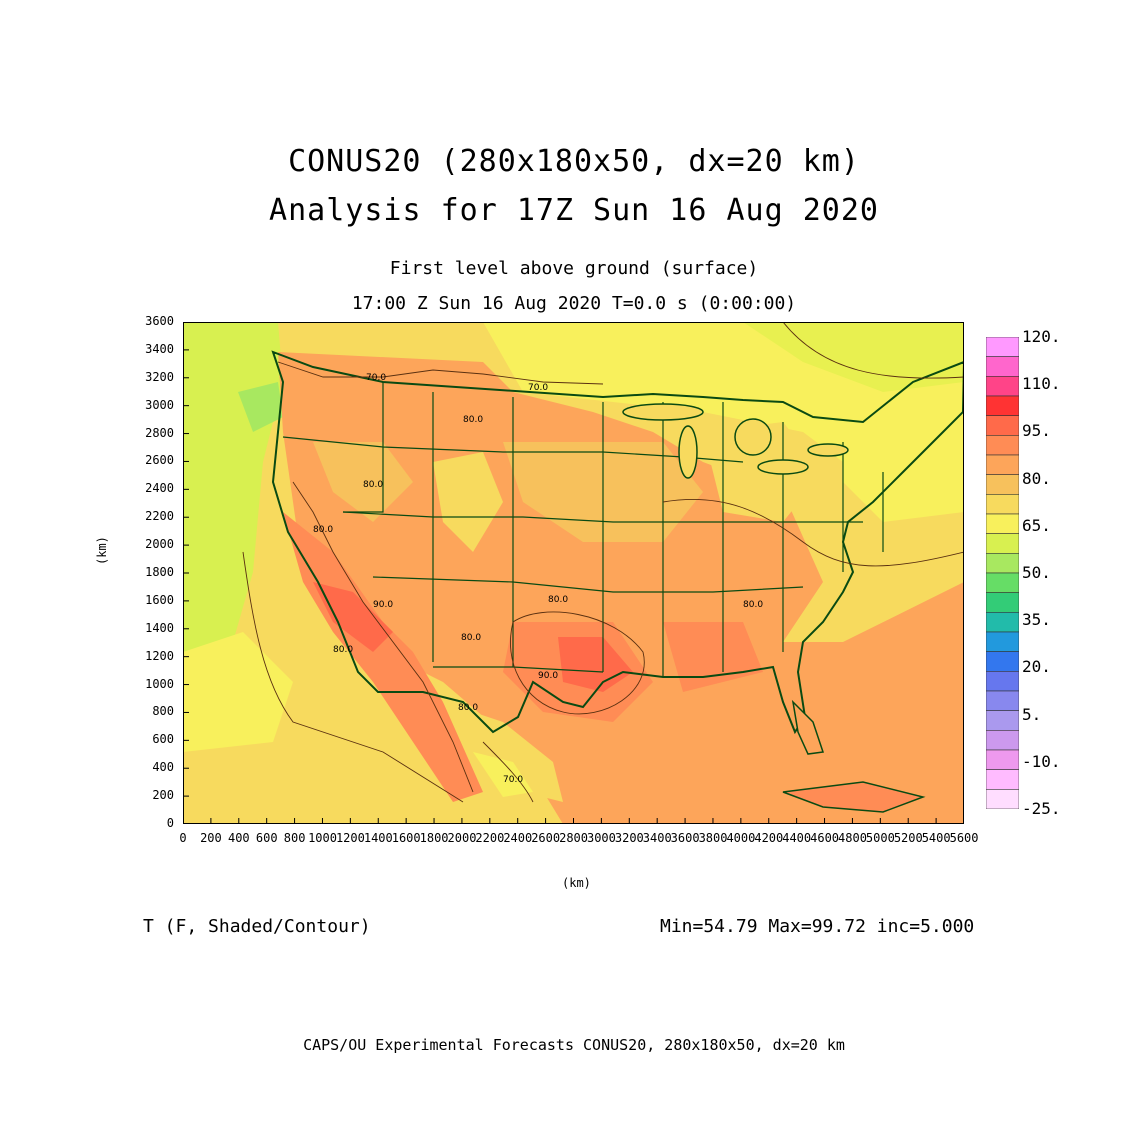 The image size is (1148, 1148). What do you see at coordinates (170, 823) in the screenshot?
I see `y-tick-label: 0` at bounding box center [170, 823].